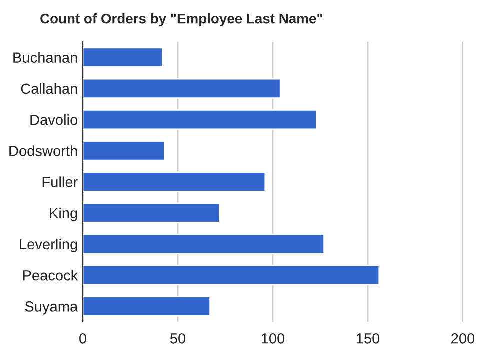  I want to click on x-tick-label: 50, so click(178, 338).